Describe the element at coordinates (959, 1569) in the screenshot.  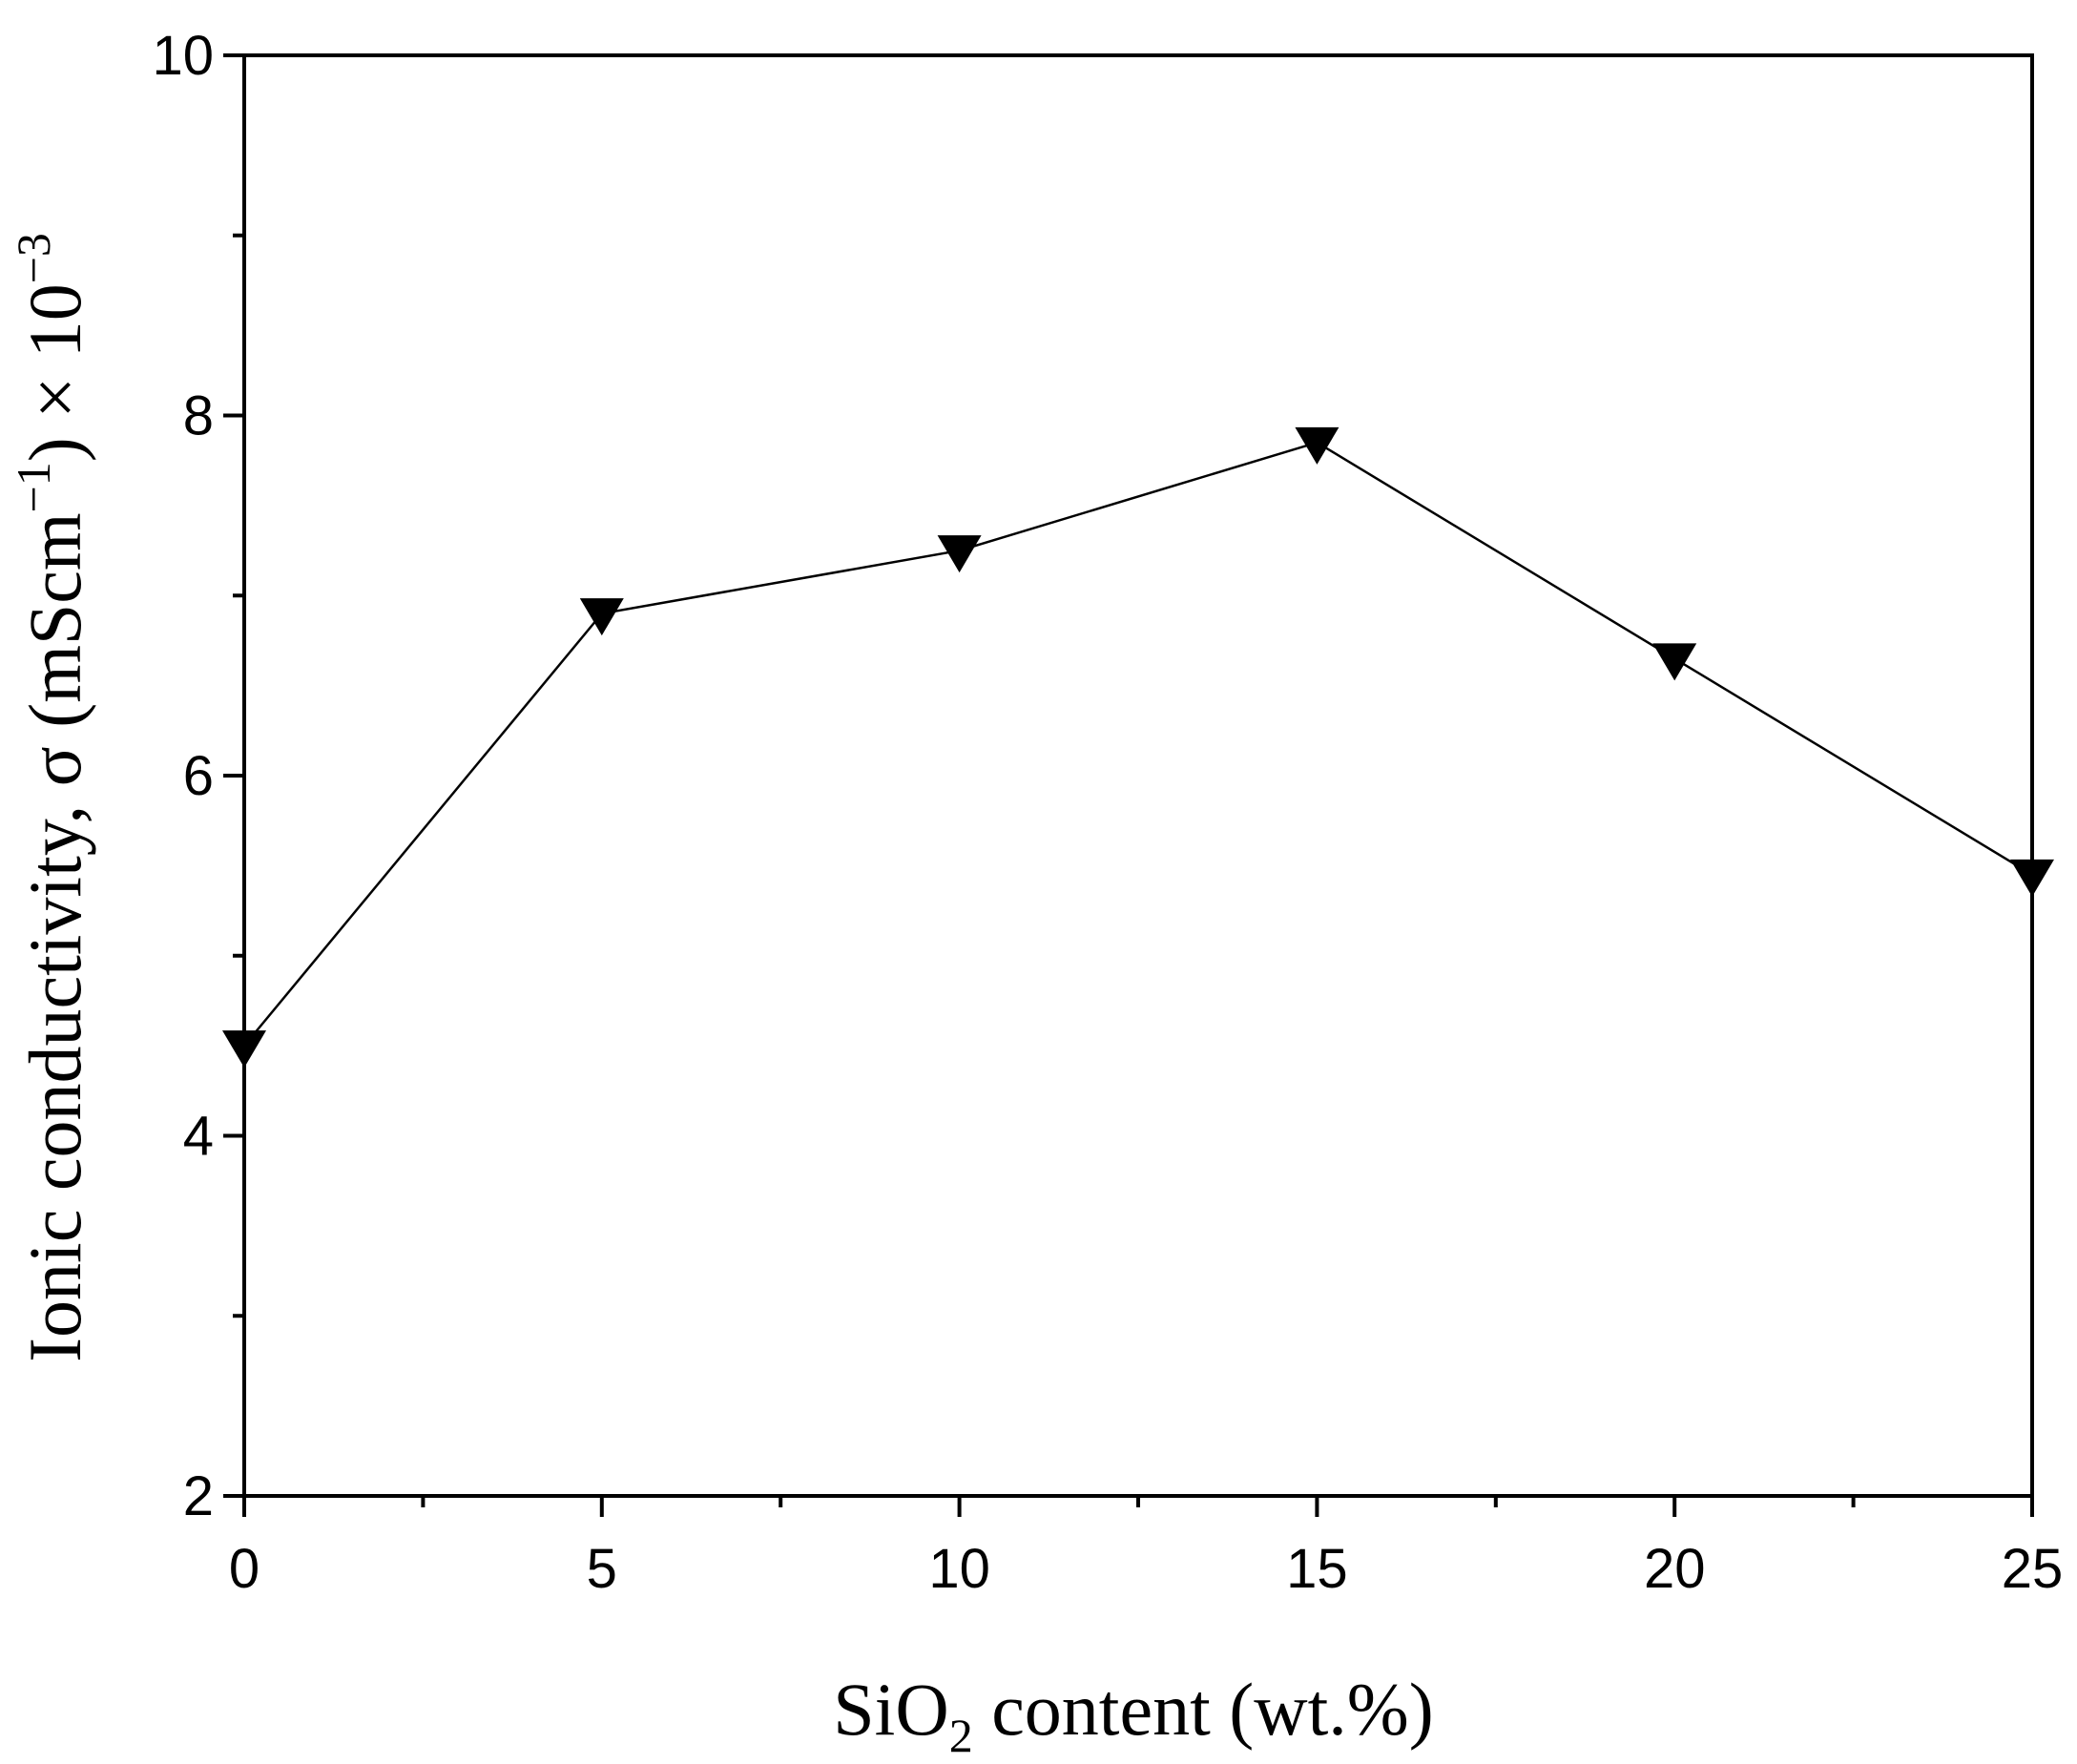
I see `x-tick-label: 10` at that location.